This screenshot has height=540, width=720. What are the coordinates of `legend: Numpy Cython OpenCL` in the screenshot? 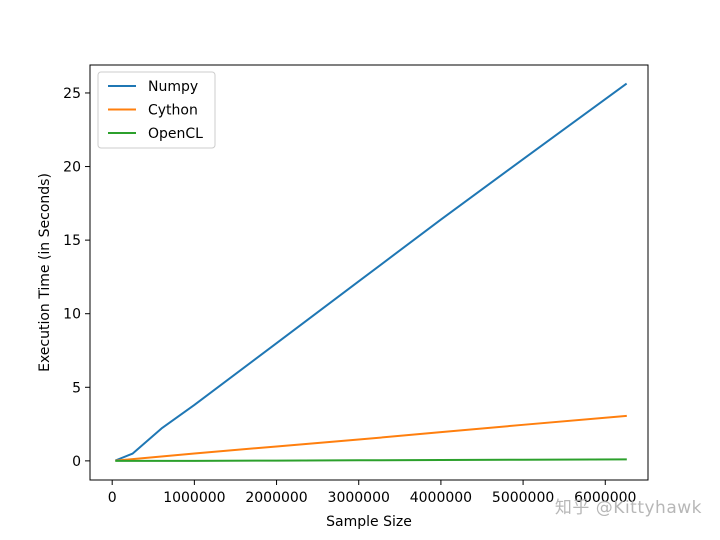 It's located at (156, 110).